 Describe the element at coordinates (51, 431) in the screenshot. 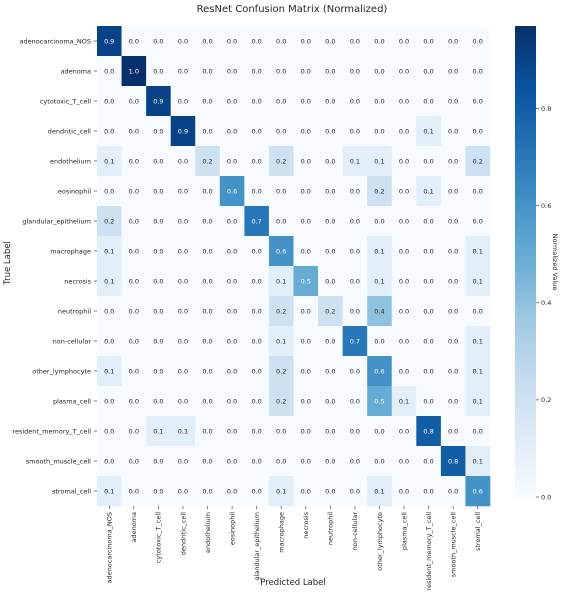

I see `y-tick-label: resident_memory_T_cell` at that location.